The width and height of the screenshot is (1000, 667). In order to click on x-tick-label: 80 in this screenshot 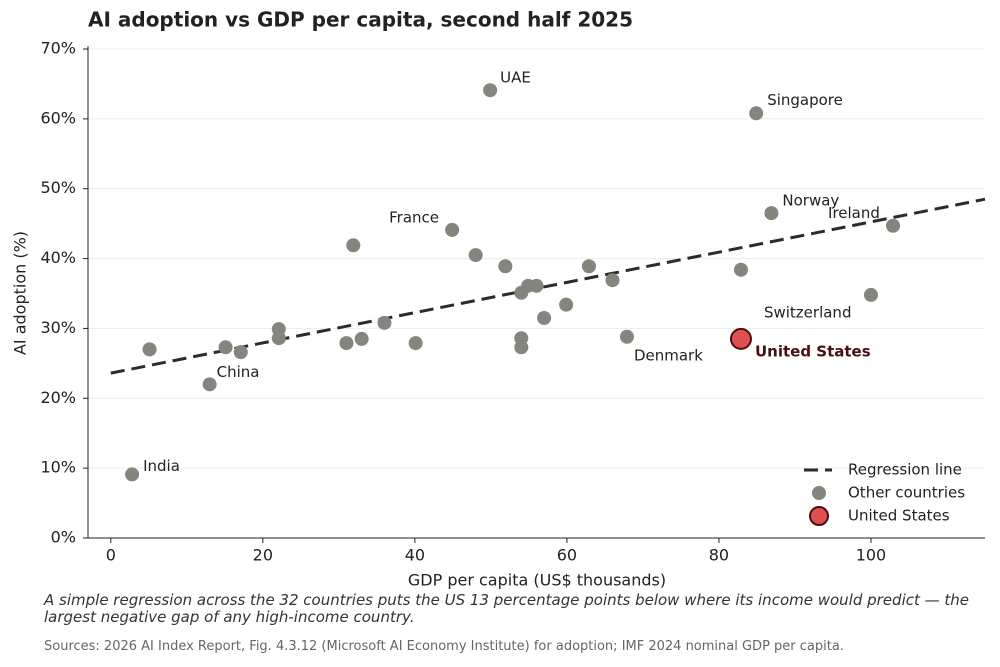, I will do `click(719, 555)`.